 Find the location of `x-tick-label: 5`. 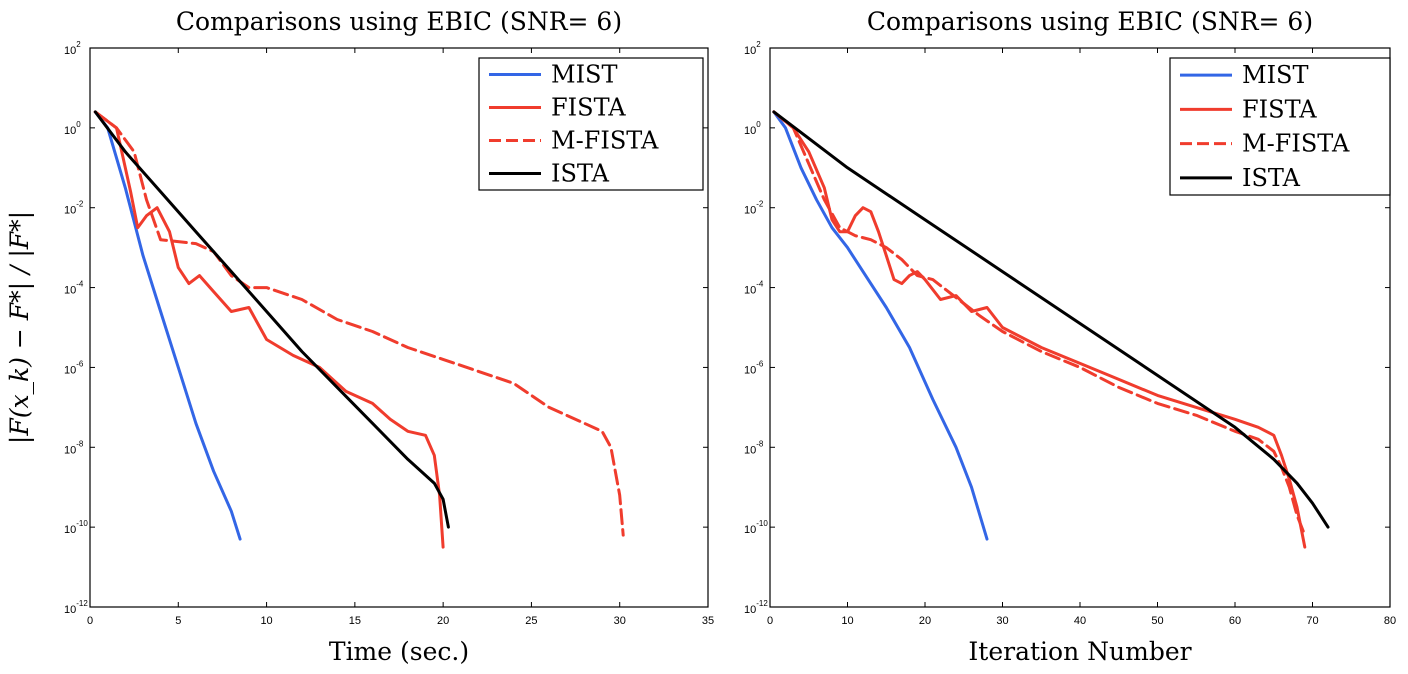

x-tick-label: 5 is located at coordinates (178, 621).